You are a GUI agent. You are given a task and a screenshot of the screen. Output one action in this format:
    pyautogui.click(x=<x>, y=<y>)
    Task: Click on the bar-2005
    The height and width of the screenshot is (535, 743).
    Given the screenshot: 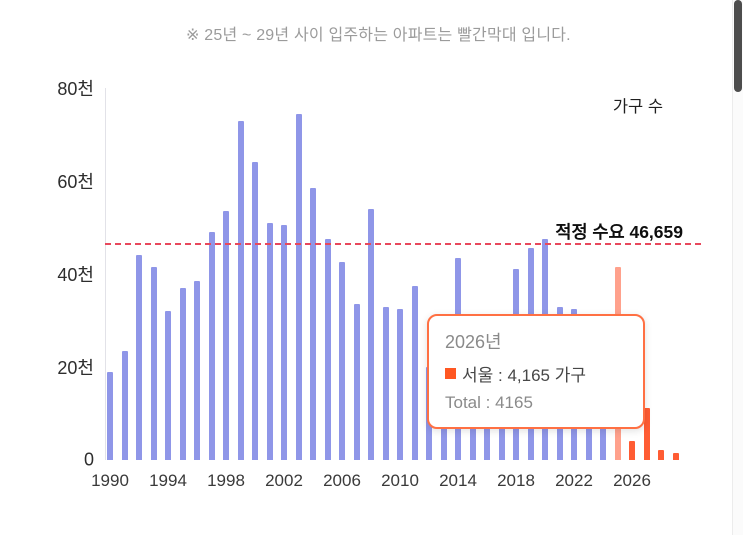 What is the action you would take?
    pyautogui.click(x=327, y=349)
    